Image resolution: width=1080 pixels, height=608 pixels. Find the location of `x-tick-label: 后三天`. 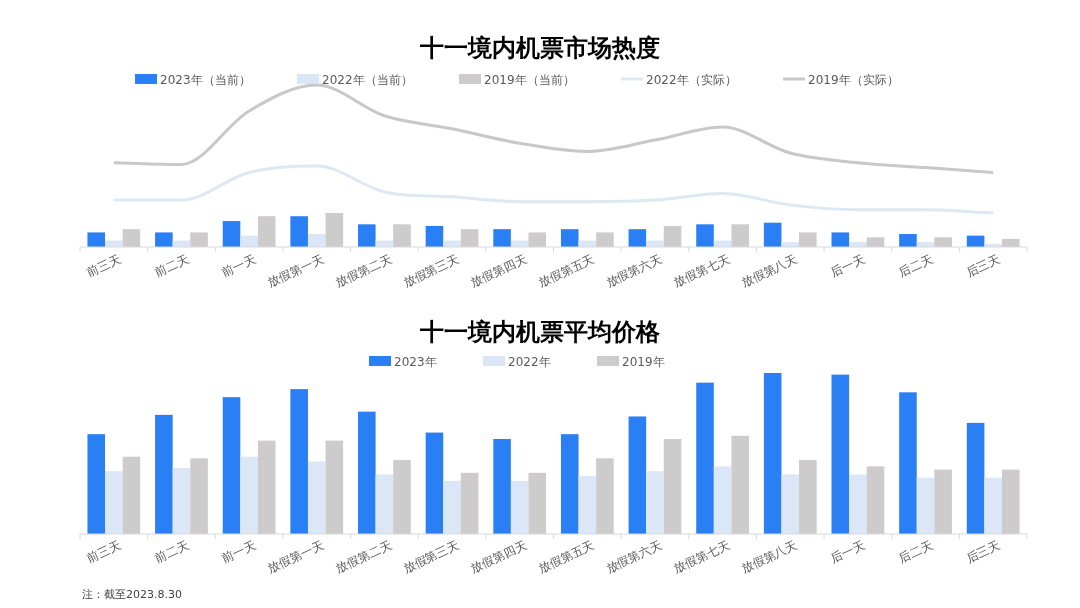

x-tick-label: 后三天 is located at coordinates (983, 266).